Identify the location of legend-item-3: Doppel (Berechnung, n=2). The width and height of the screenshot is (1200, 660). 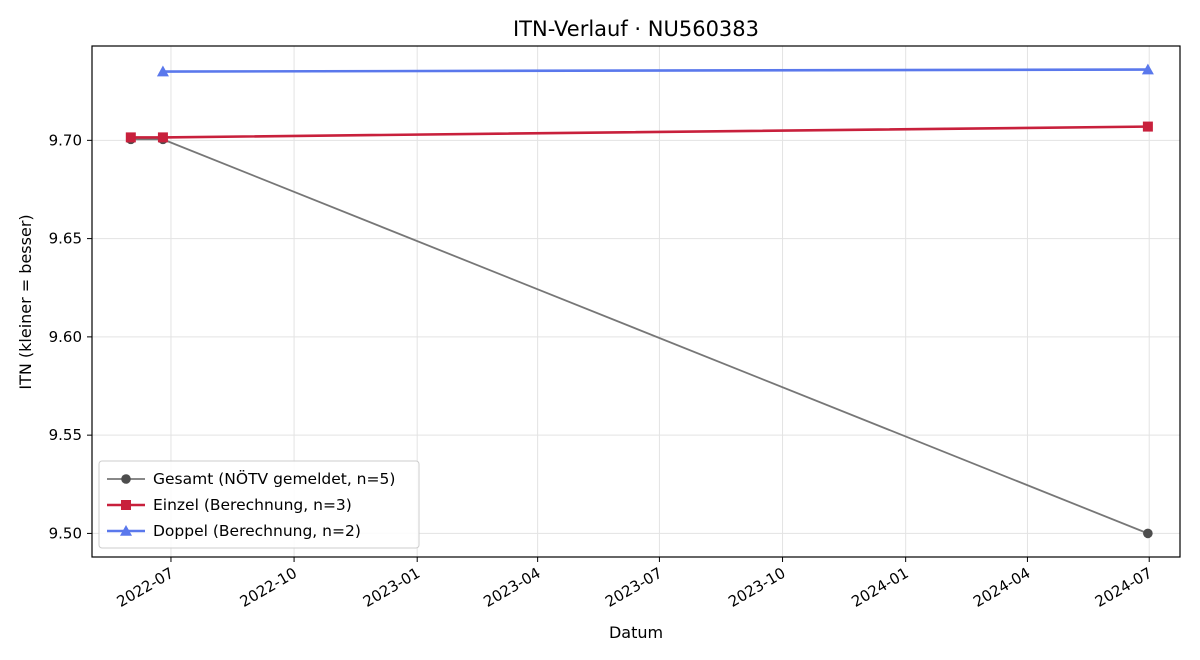
(234, 531).